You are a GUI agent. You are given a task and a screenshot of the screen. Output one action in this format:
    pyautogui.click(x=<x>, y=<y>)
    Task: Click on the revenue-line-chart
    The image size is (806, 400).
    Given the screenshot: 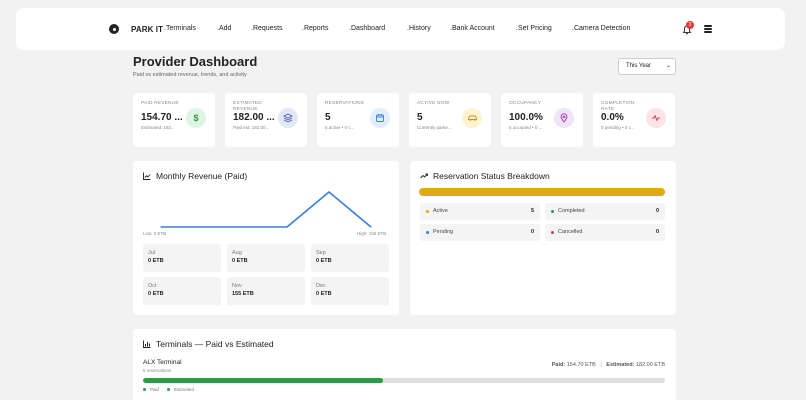 What is the action you would take?
    pyautogui.click(x=266, y=209)
    